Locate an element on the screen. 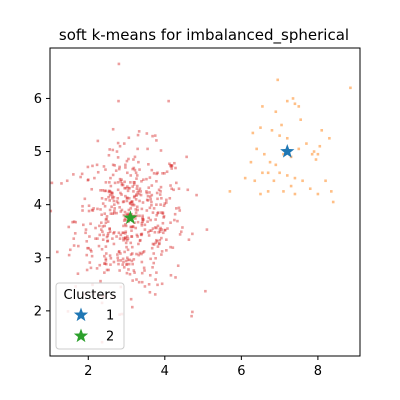 The height and width of the screenshot is (400, 400). y-tick-label: 2 is located at coordinates (38, 311).